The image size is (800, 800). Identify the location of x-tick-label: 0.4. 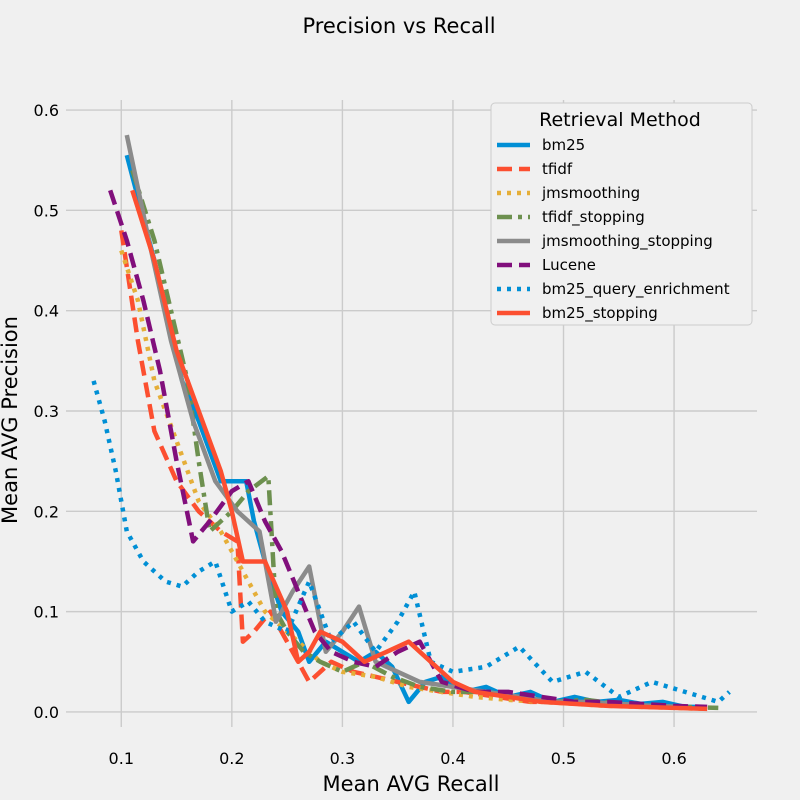
(452, 758).